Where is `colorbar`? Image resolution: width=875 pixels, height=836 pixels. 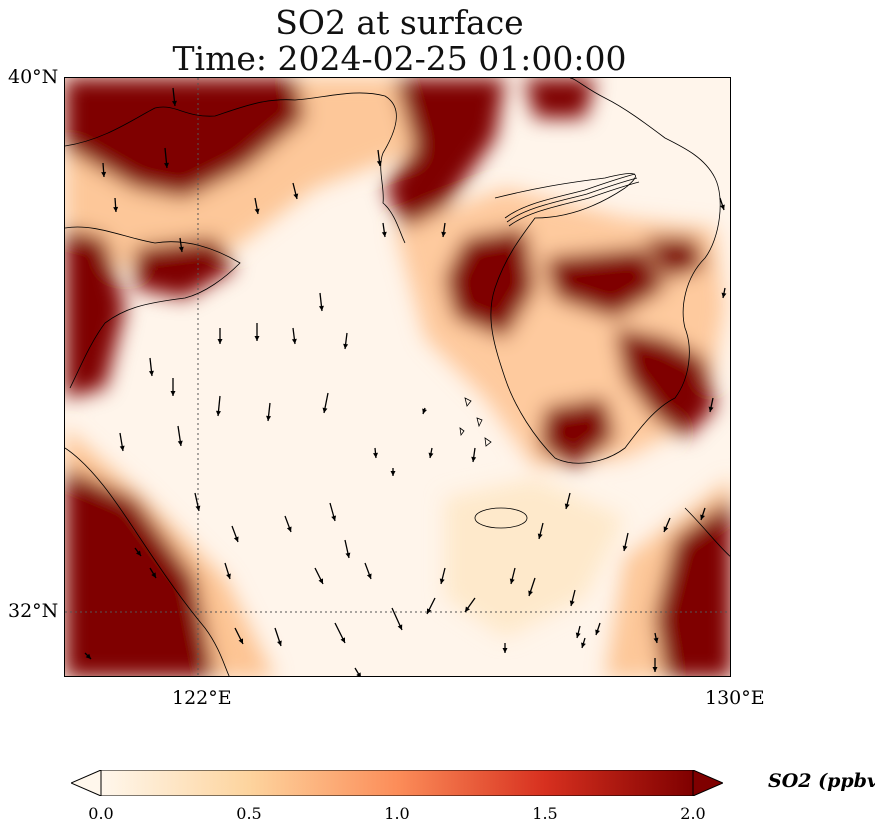 colorbar is located at coordinates (397, 783).